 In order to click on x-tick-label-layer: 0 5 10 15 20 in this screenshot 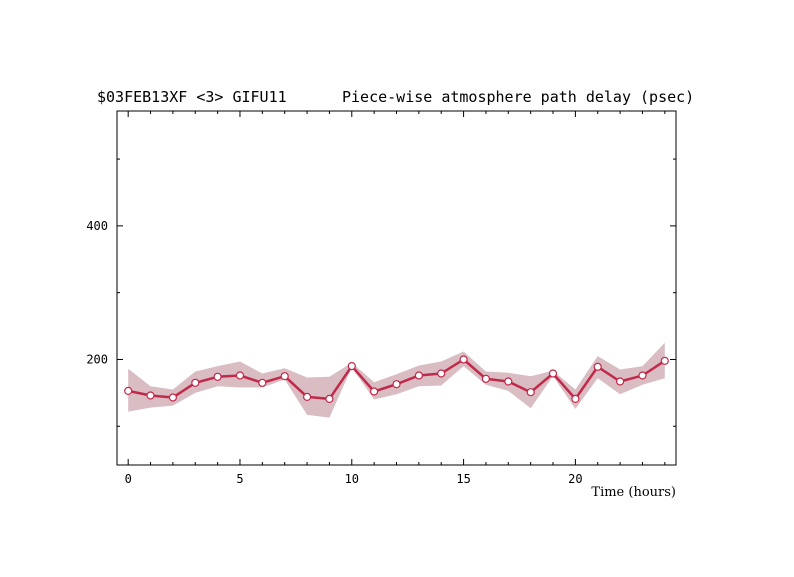, I will do `click(354, 479)`.